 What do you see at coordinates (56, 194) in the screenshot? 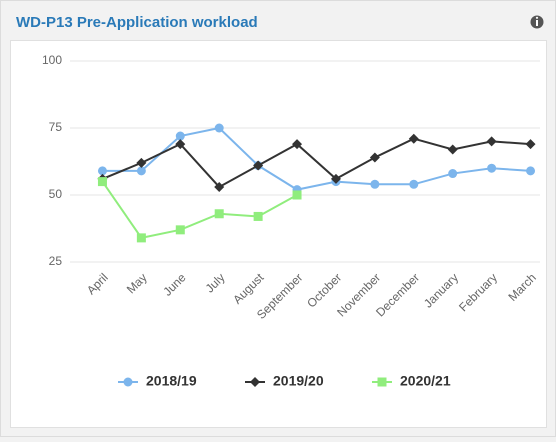
I see `y-tick-label: 50` at bounding box center [56, 194].